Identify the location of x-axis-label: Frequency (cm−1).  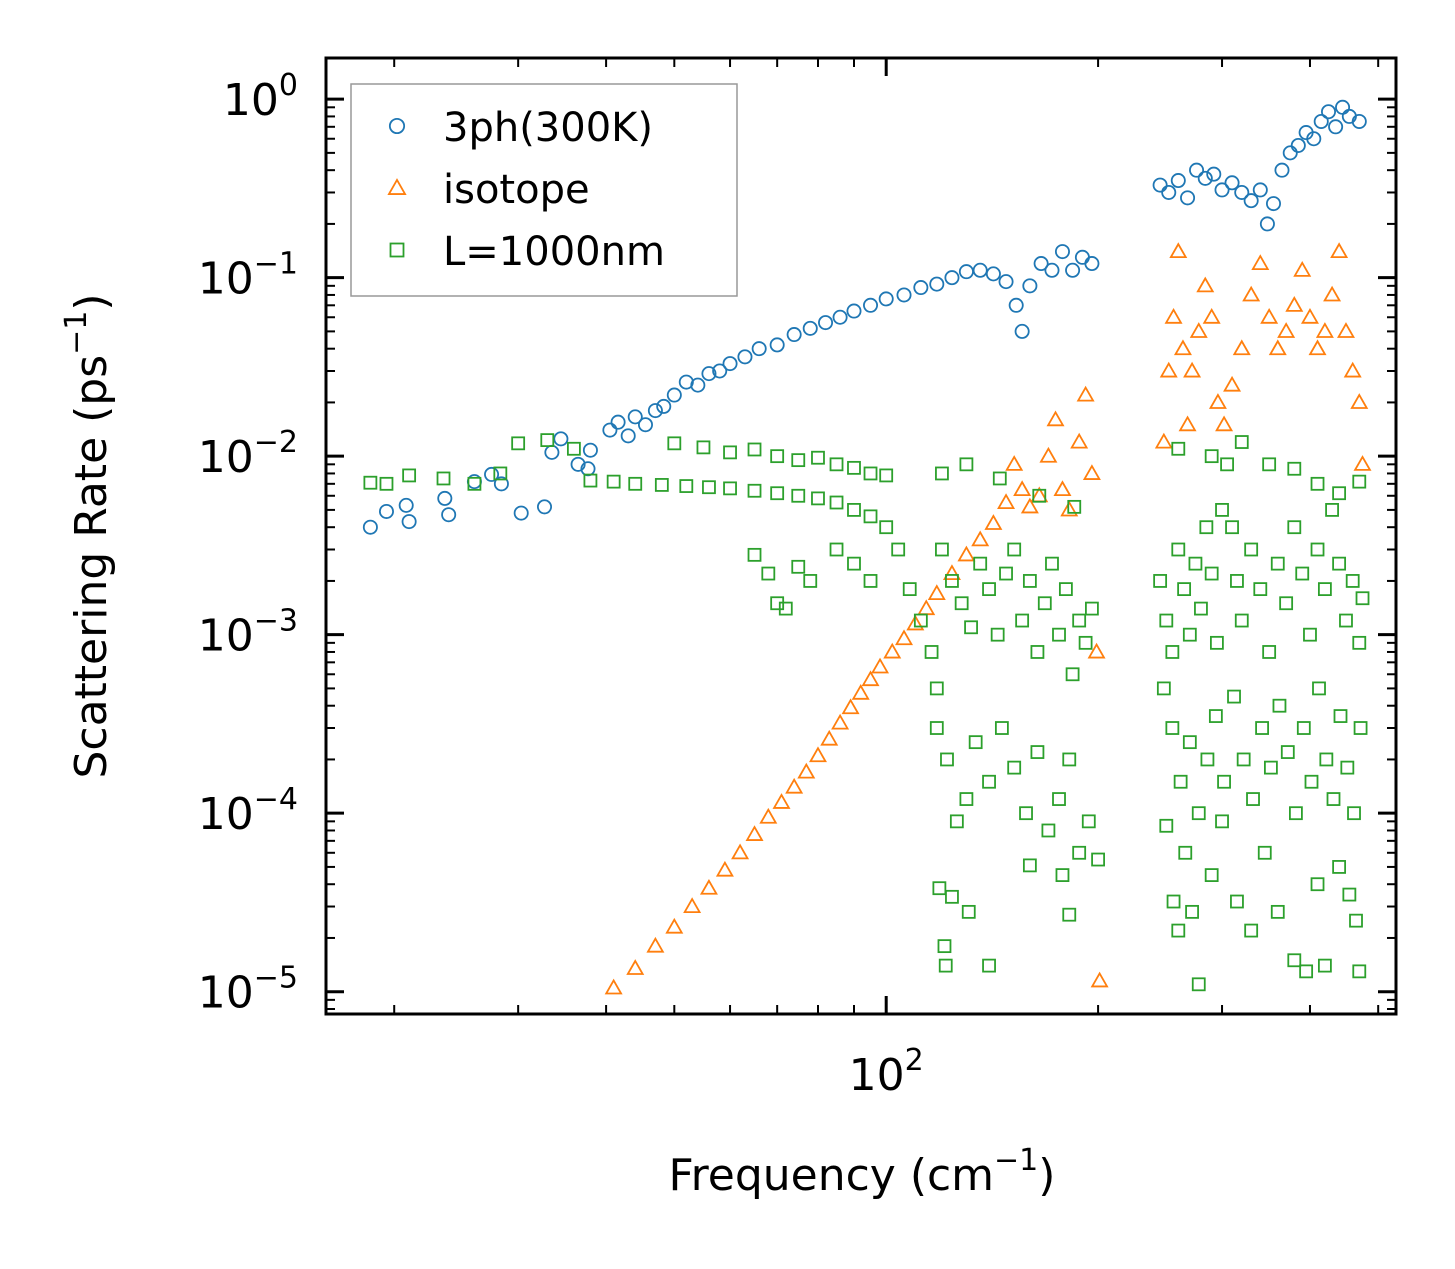
(862, 1172).